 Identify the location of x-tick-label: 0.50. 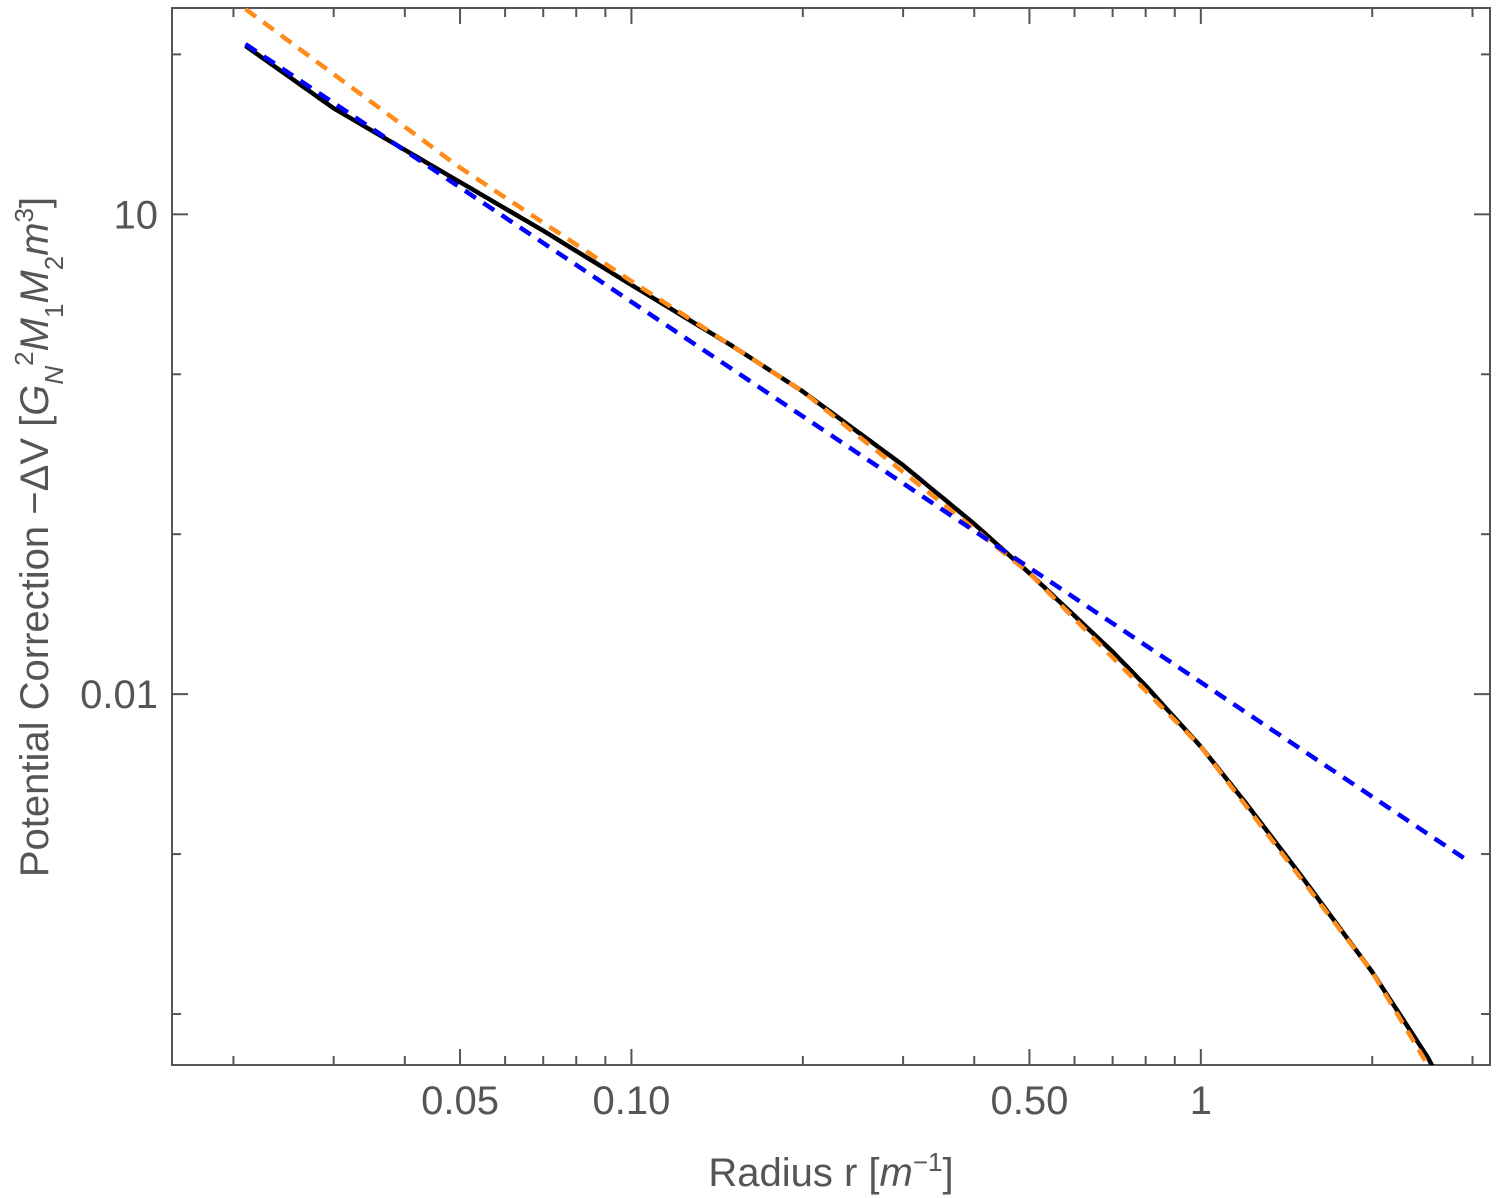
(1029, 1101).